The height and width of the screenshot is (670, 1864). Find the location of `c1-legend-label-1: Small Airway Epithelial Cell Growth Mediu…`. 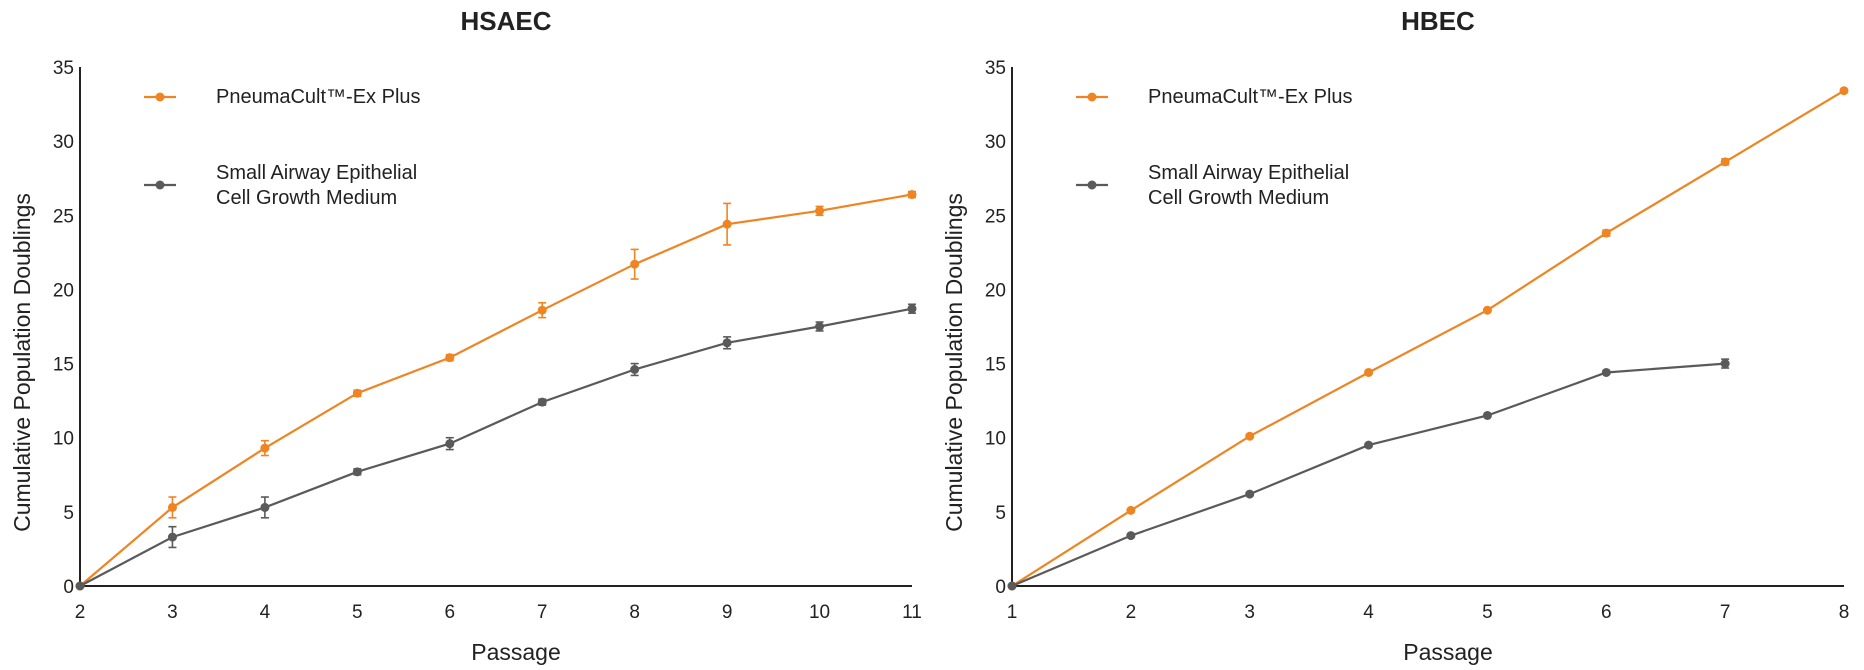

c1-legend-label-1: Small Airway Epithelial Cell Growth Mediu… is located at coordinates (1248, 185).